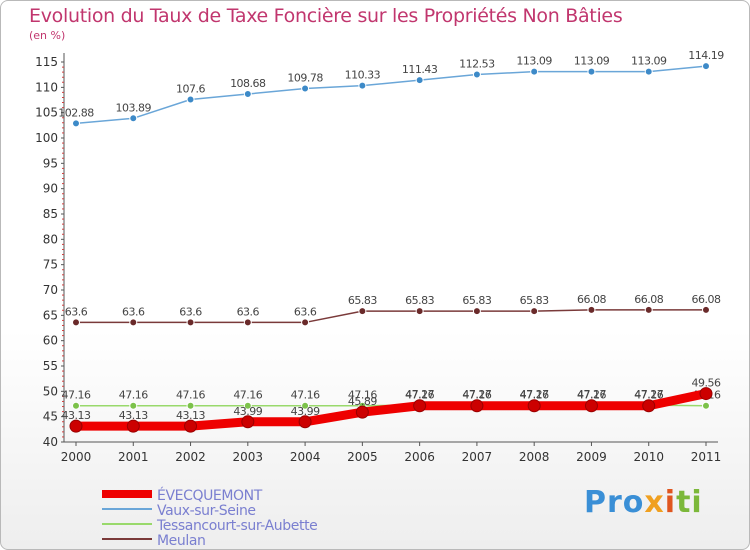  Describe the element at coordinates (76, 415) in the screenshot. I see `data-label--vecquemont-2000: 43.13` at that location.